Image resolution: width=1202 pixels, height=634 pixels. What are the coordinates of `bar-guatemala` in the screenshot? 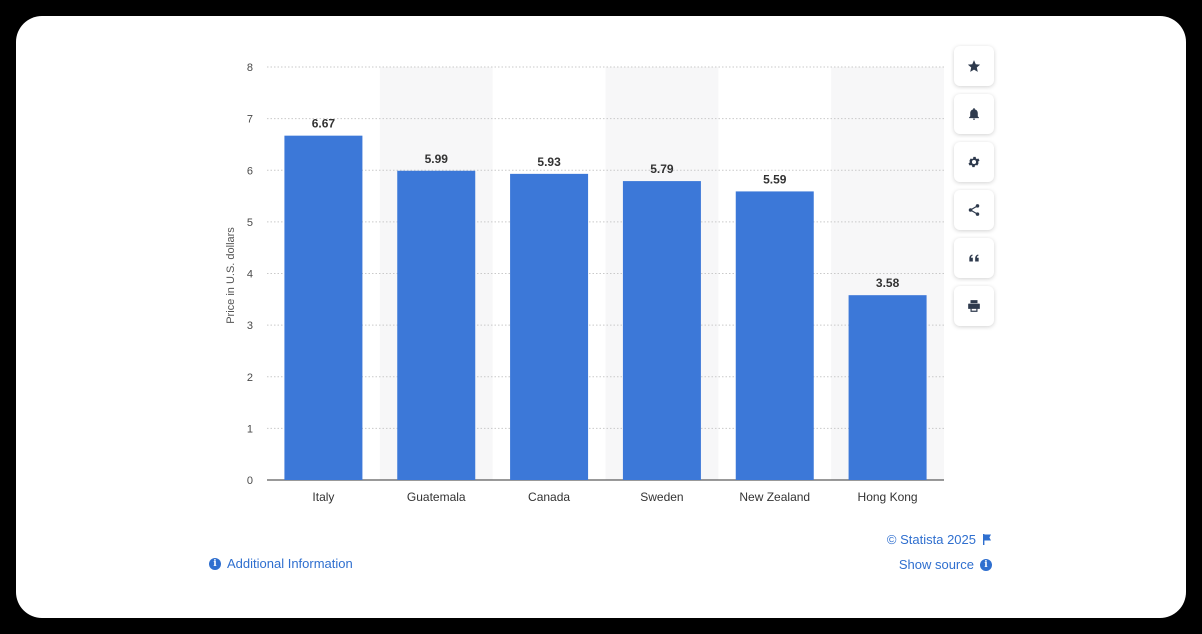 It's located at (436, 325).